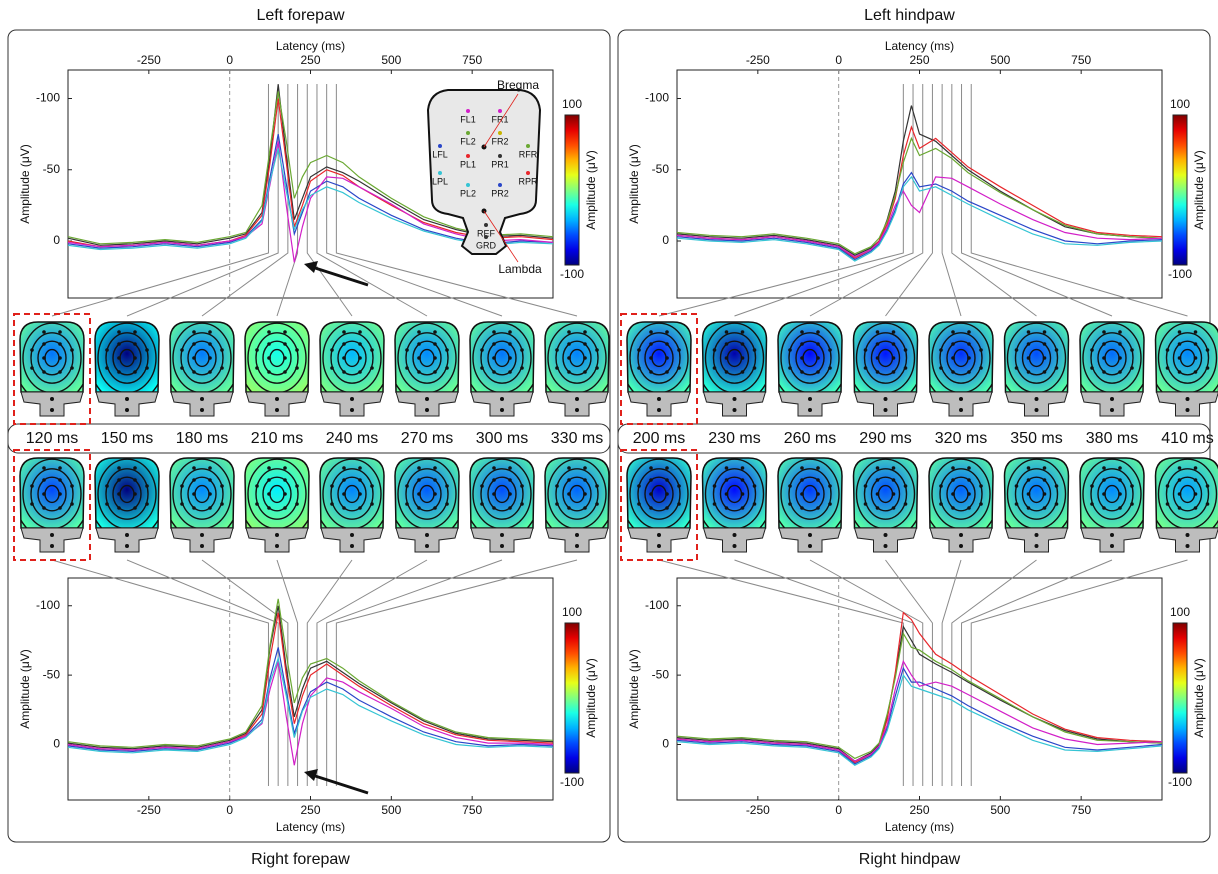 The width and height of the screenshot is (1218, 874). I want to click on x-axis-label: Latency (ms), so click(919, 46).